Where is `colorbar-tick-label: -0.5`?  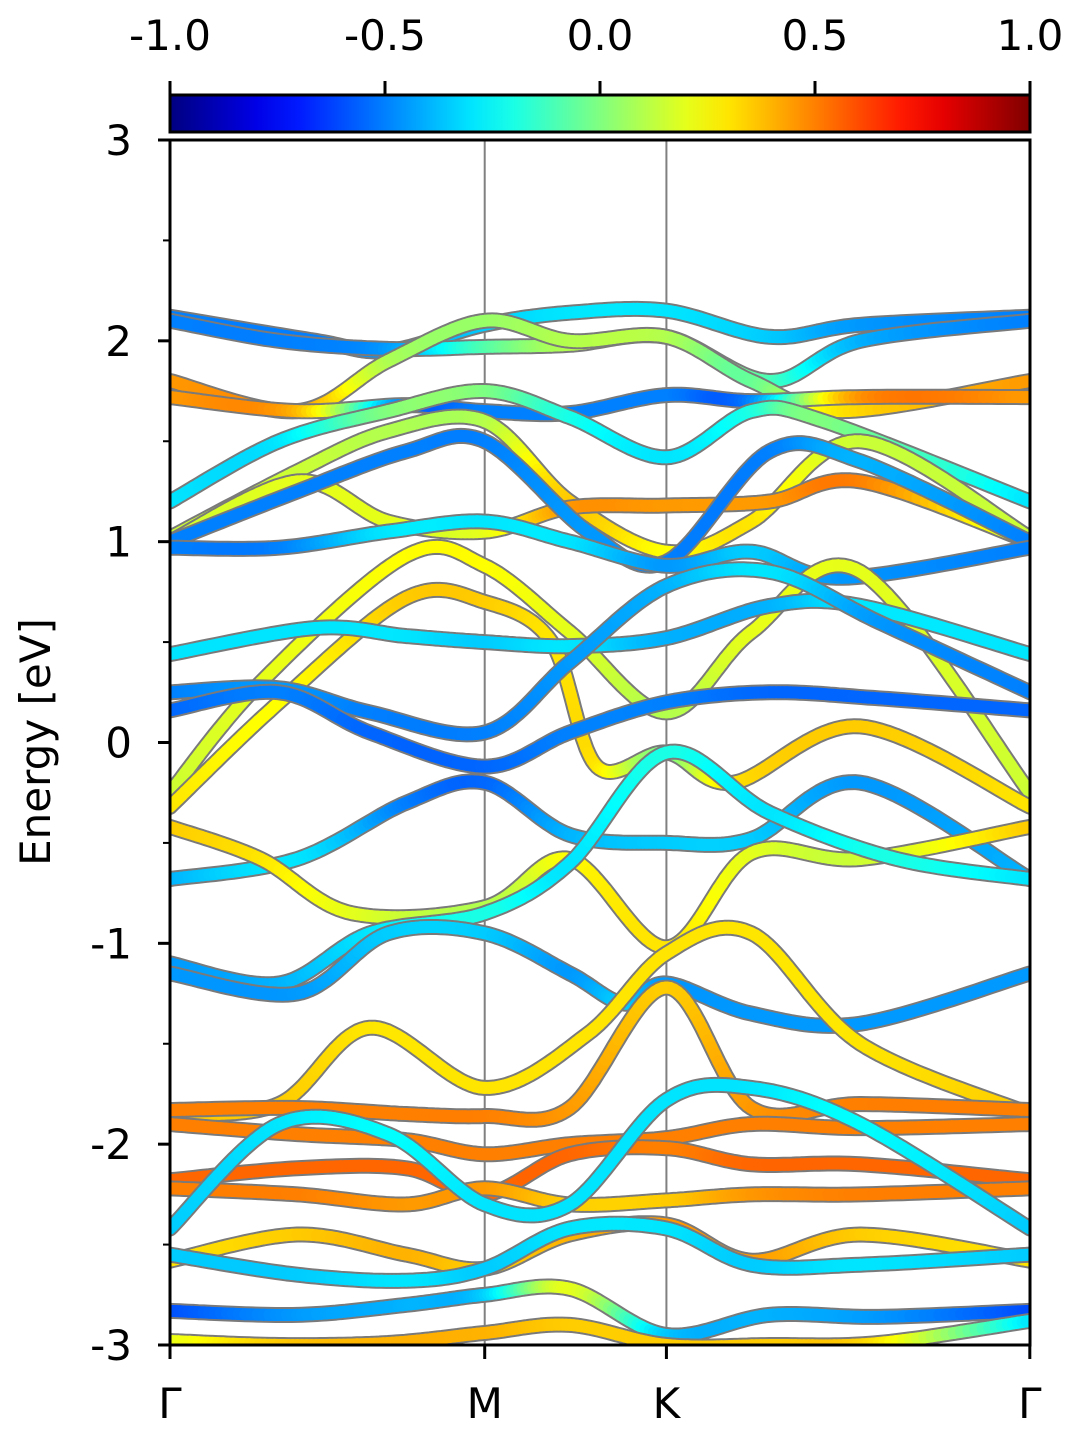 colorbar-tick-label: -0.5 is located at coordinates (385, 35).